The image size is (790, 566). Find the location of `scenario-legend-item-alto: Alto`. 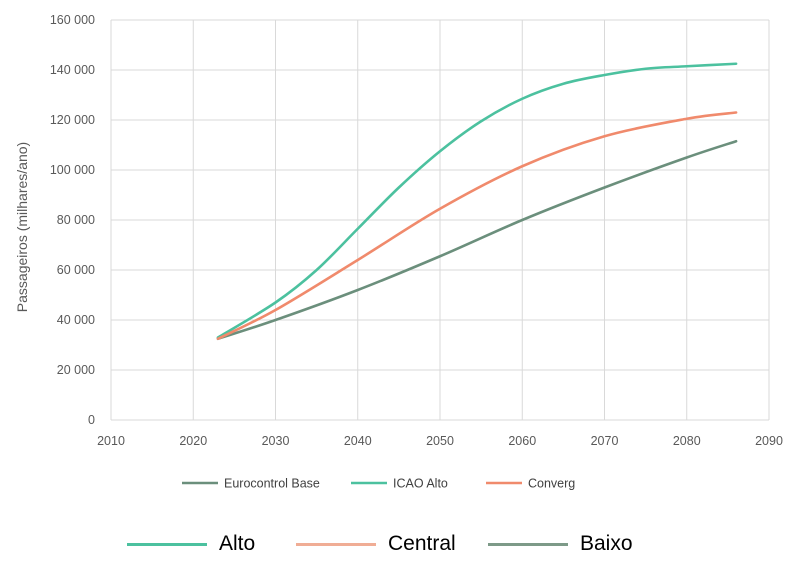

scenario-legend-item-alto: Alto is located at coordinates (191, 544).